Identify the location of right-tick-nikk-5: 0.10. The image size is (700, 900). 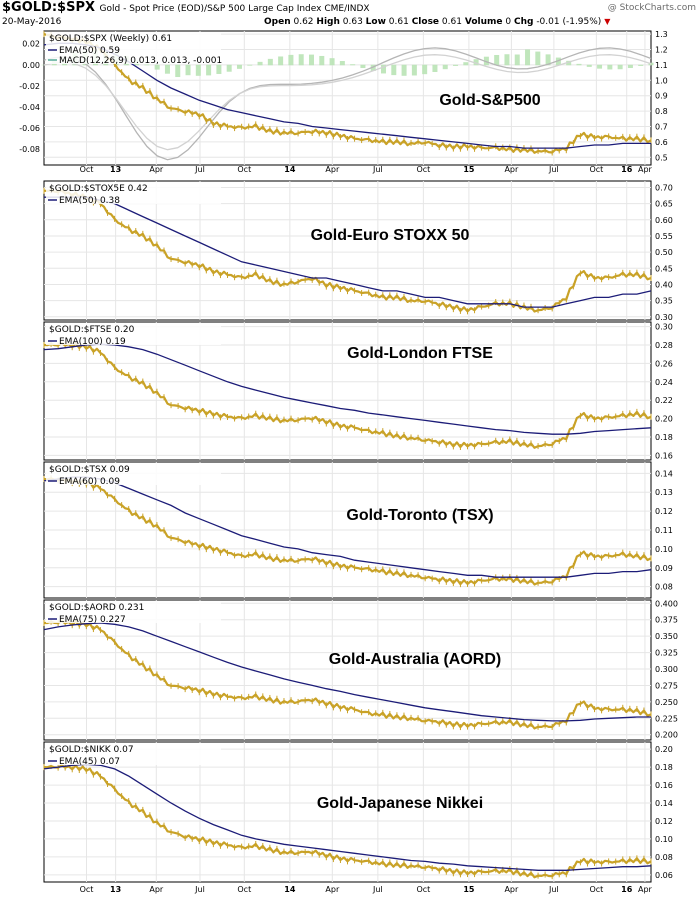
(664, 839).